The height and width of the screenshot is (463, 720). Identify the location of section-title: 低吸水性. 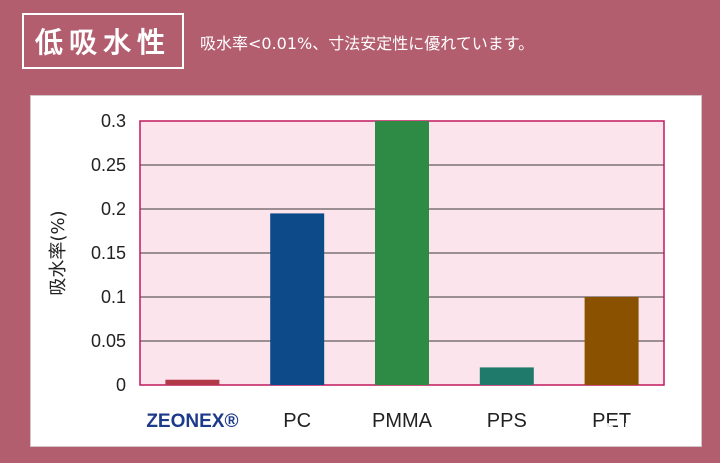
(103, 41).